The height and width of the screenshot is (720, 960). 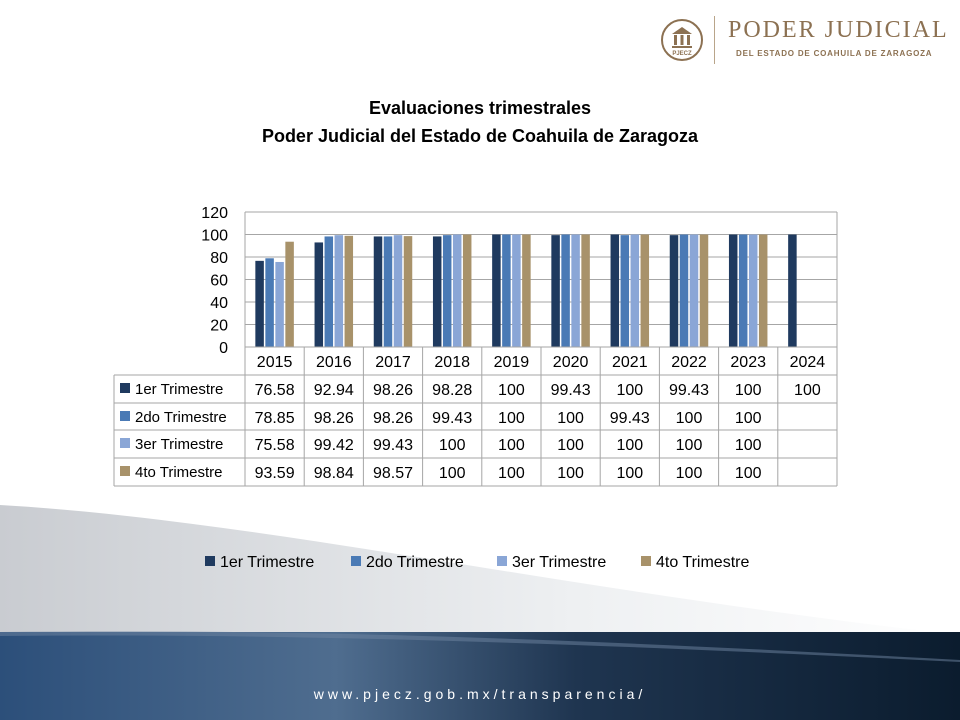 What do you see at coordinates (702, 562) in the screenshot?
I see `legend-label: 4to Trimestre` at bounding box center [702, 562].